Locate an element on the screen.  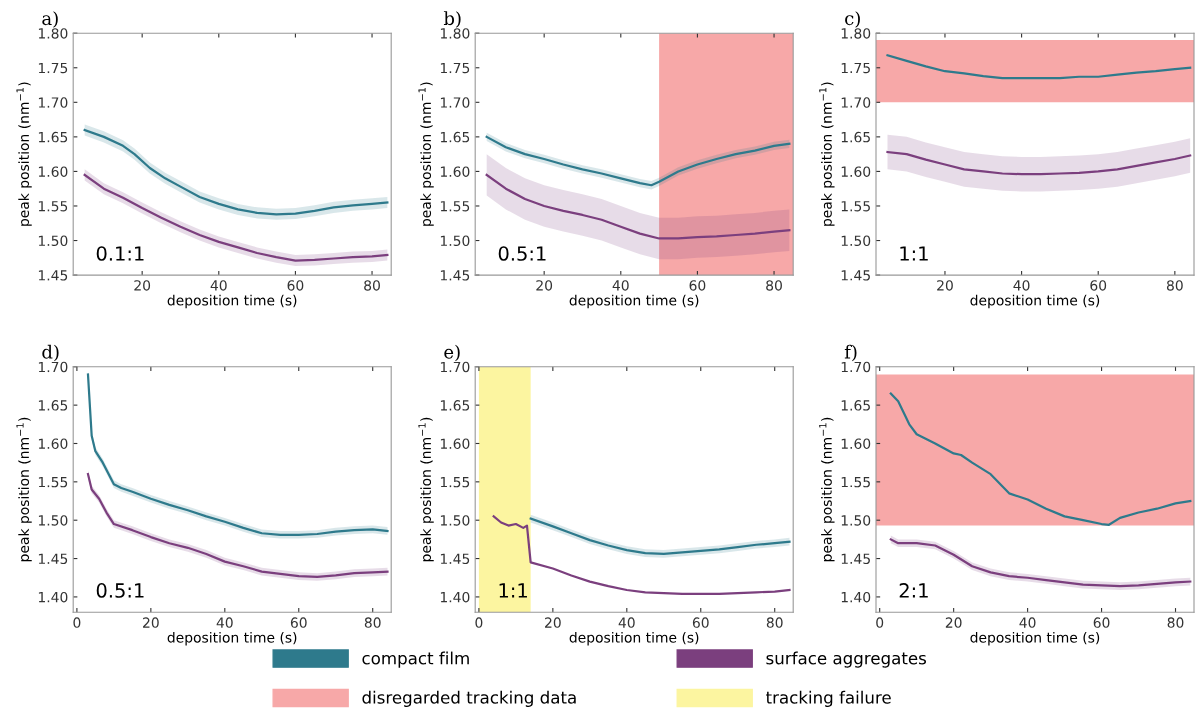
chart-title: a) is located at coordinates (50, 19).